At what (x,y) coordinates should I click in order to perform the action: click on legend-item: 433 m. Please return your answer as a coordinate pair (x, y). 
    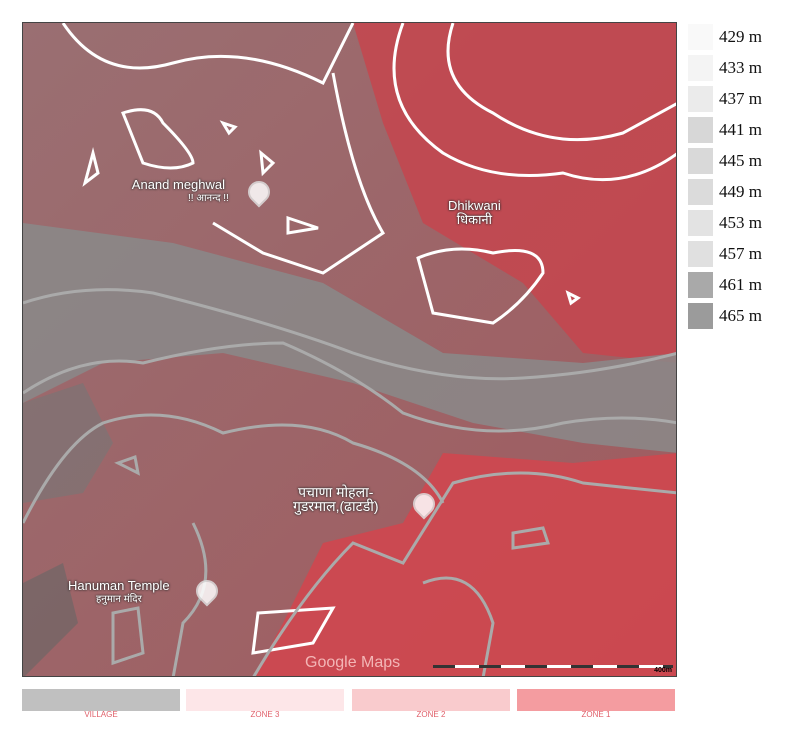
    Looking at the image, I should click on (736, 68).